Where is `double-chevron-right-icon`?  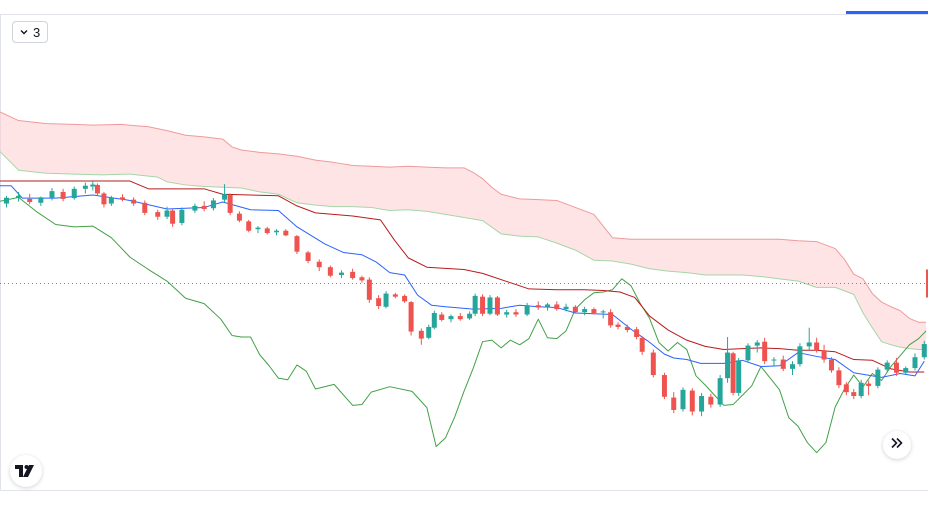 double-chevron-right-icon is located at coordinates (897, 445).